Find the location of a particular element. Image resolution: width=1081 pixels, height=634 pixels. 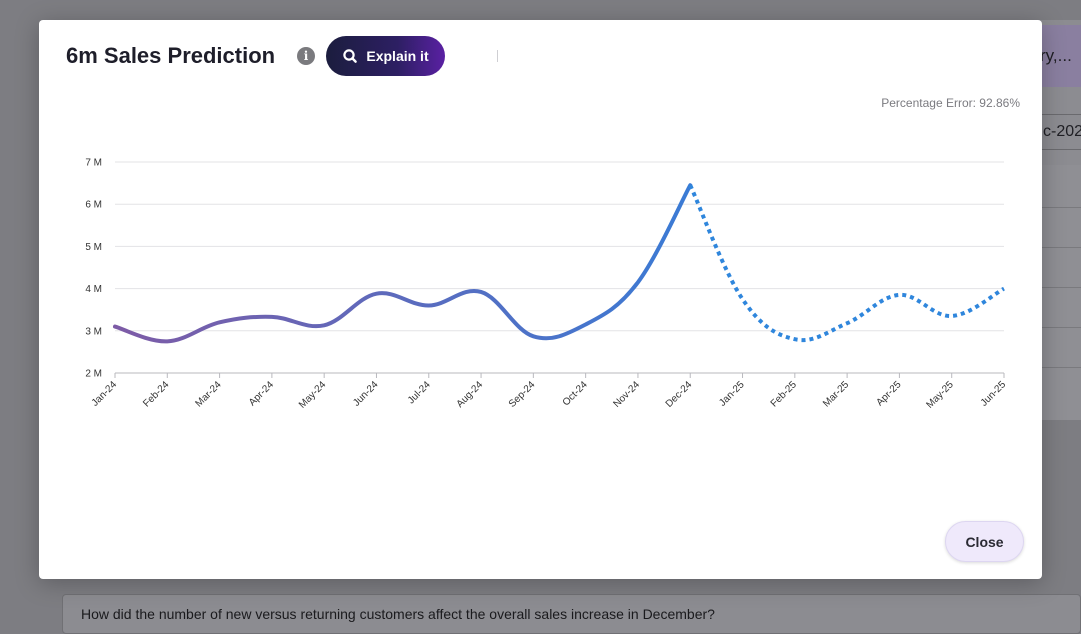

x-tick-label: May-24 is located at coordinates (313, 395).